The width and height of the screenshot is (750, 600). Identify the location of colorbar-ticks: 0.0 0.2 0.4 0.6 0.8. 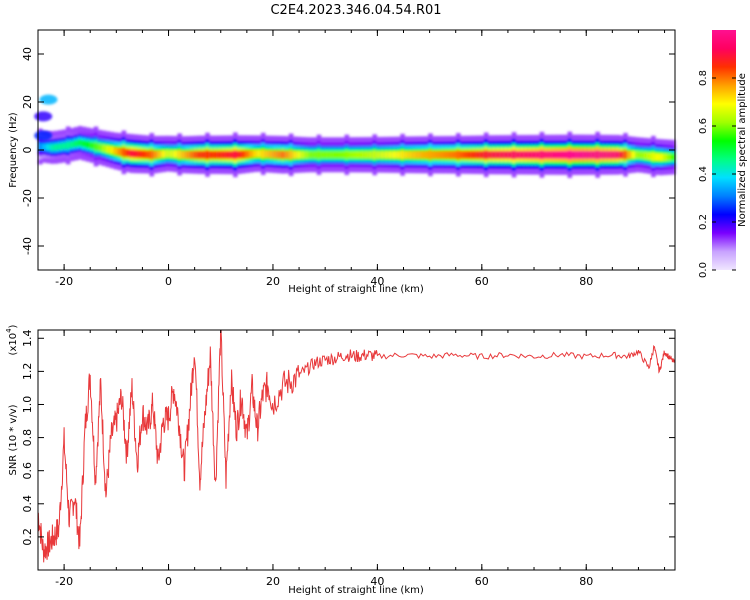
(717, 174).